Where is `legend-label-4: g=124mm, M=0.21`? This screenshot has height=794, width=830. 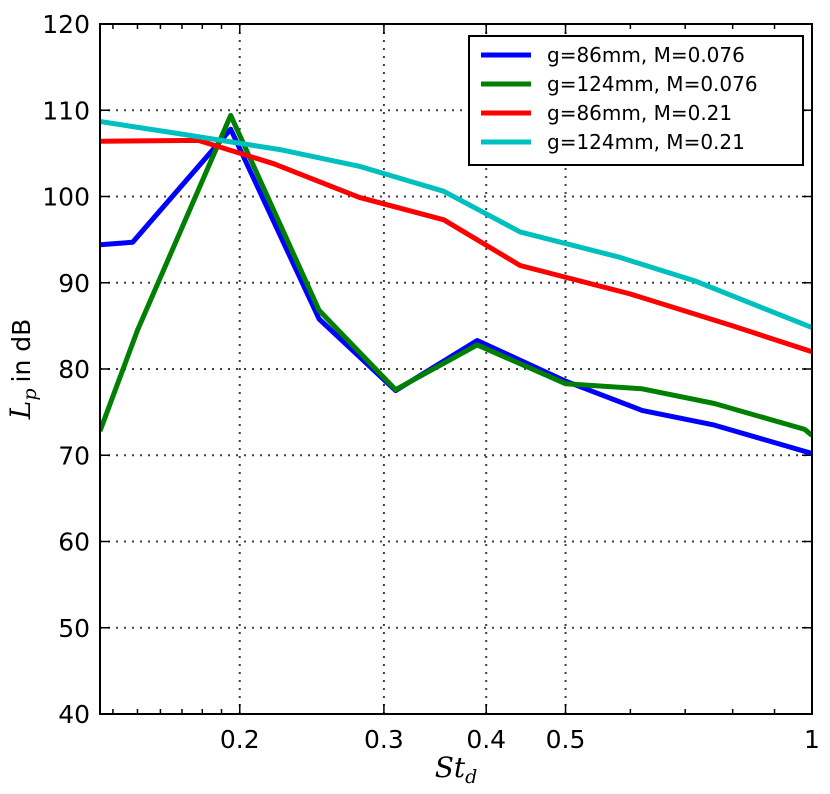
legend-label-4: g=124mm, M=0.21 is located at coordinates (646, 142).